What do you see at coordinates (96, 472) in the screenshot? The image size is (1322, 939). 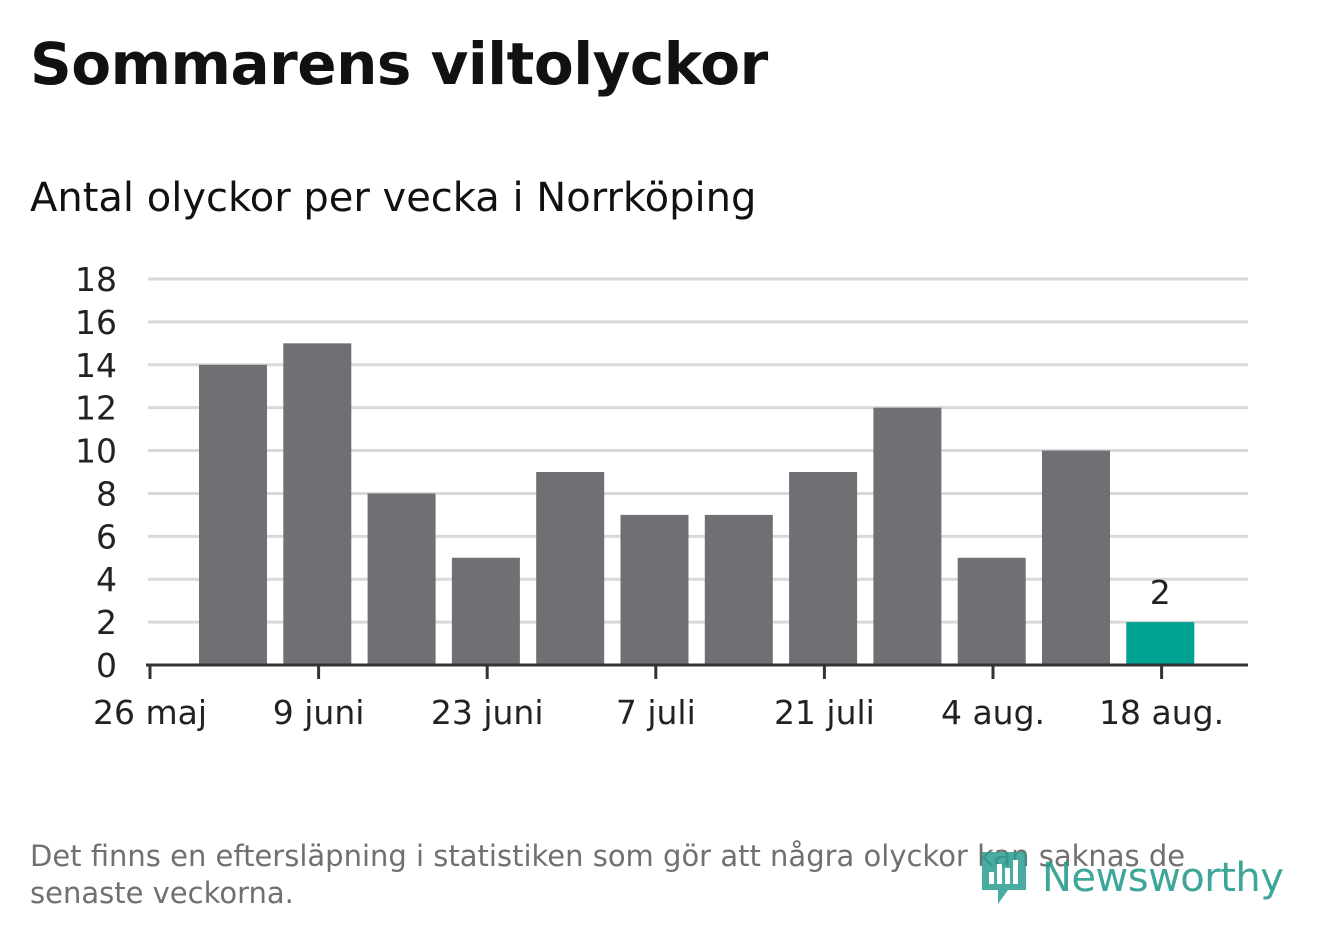 I see `y-axis-tick-labels: 0 2 4 6 810 12 14 16 18` at bounding box center [96, 472].